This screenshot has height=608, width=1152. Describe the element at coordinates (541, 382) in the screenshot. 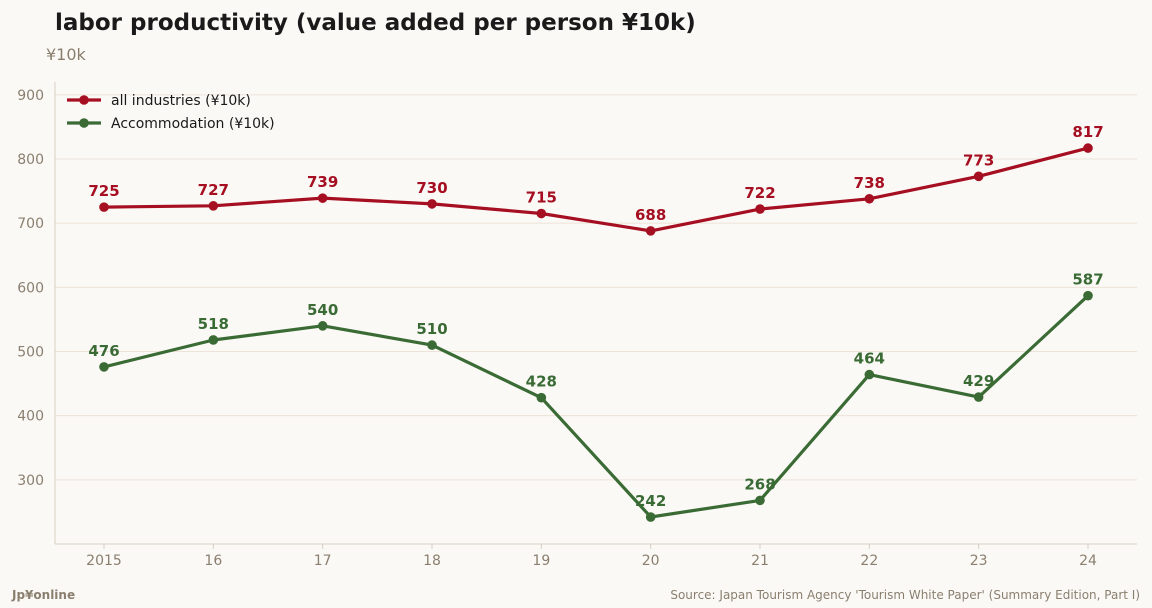

I see `data-label: 428` at that location.